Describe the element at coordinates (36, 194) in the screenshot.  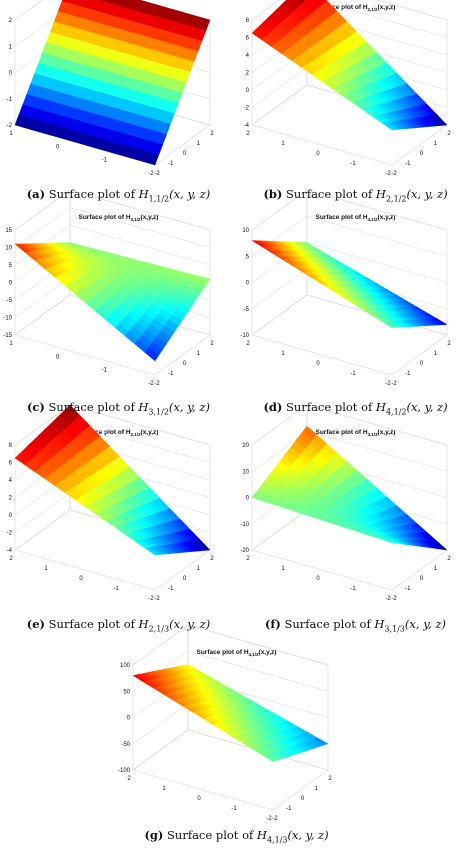
I see `caption-label: (a)` at that location.